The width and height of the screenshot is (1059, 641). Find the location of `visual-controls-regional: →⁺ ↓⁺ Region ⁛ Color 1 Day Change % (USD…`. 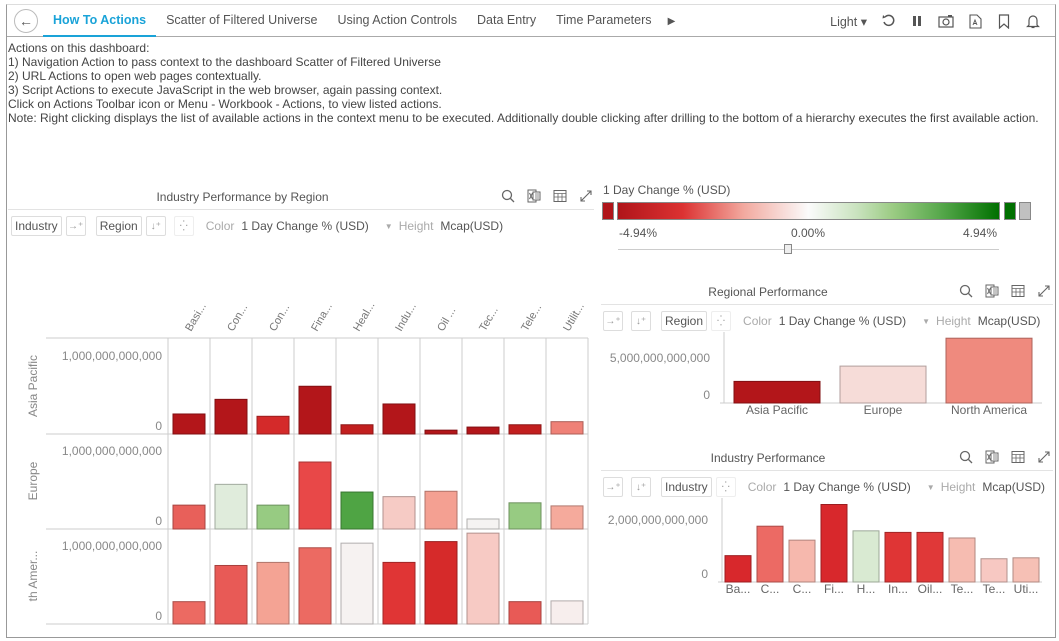

visual-controls-regional: →⁺ ↓⁺ Region ⁛ Color 1 Day Change % (USD… is located at coordinates (821, 321).